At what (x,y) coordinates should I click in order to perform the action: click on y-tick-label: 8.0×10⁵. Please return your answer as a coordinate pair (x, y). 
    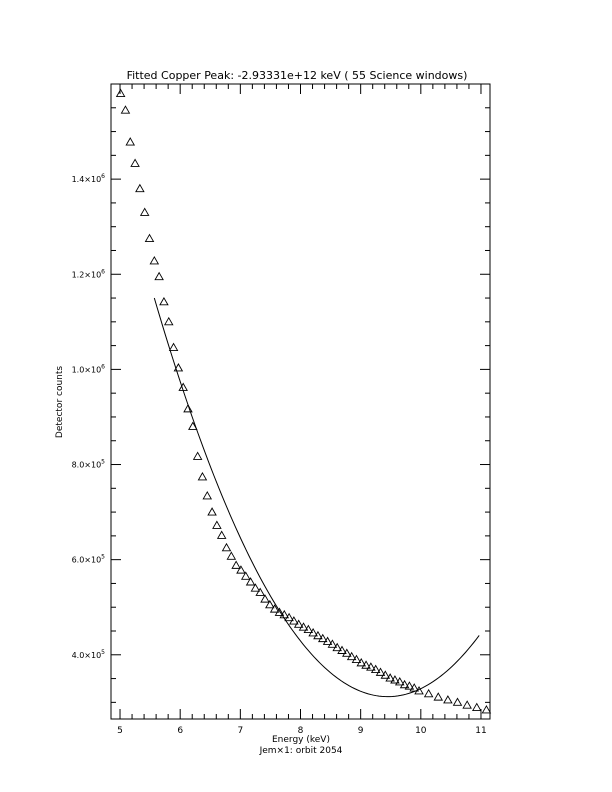
    Looking at the image, I should click on (89, 464).